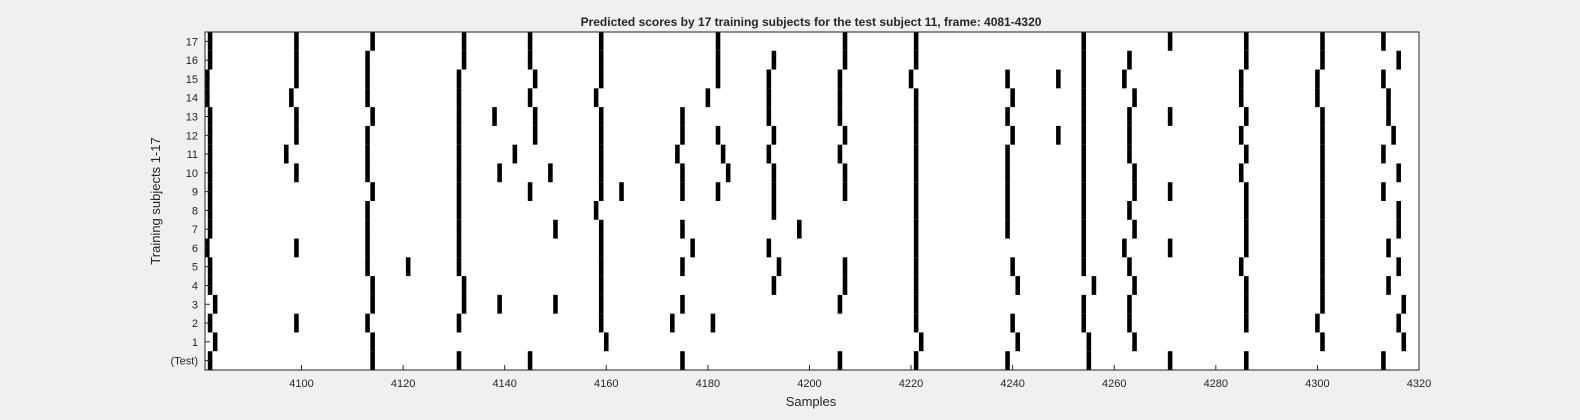 The width and height of the screenshot is (1580, 420). I want to click on y-tick-label: 7, so click(195, 230).